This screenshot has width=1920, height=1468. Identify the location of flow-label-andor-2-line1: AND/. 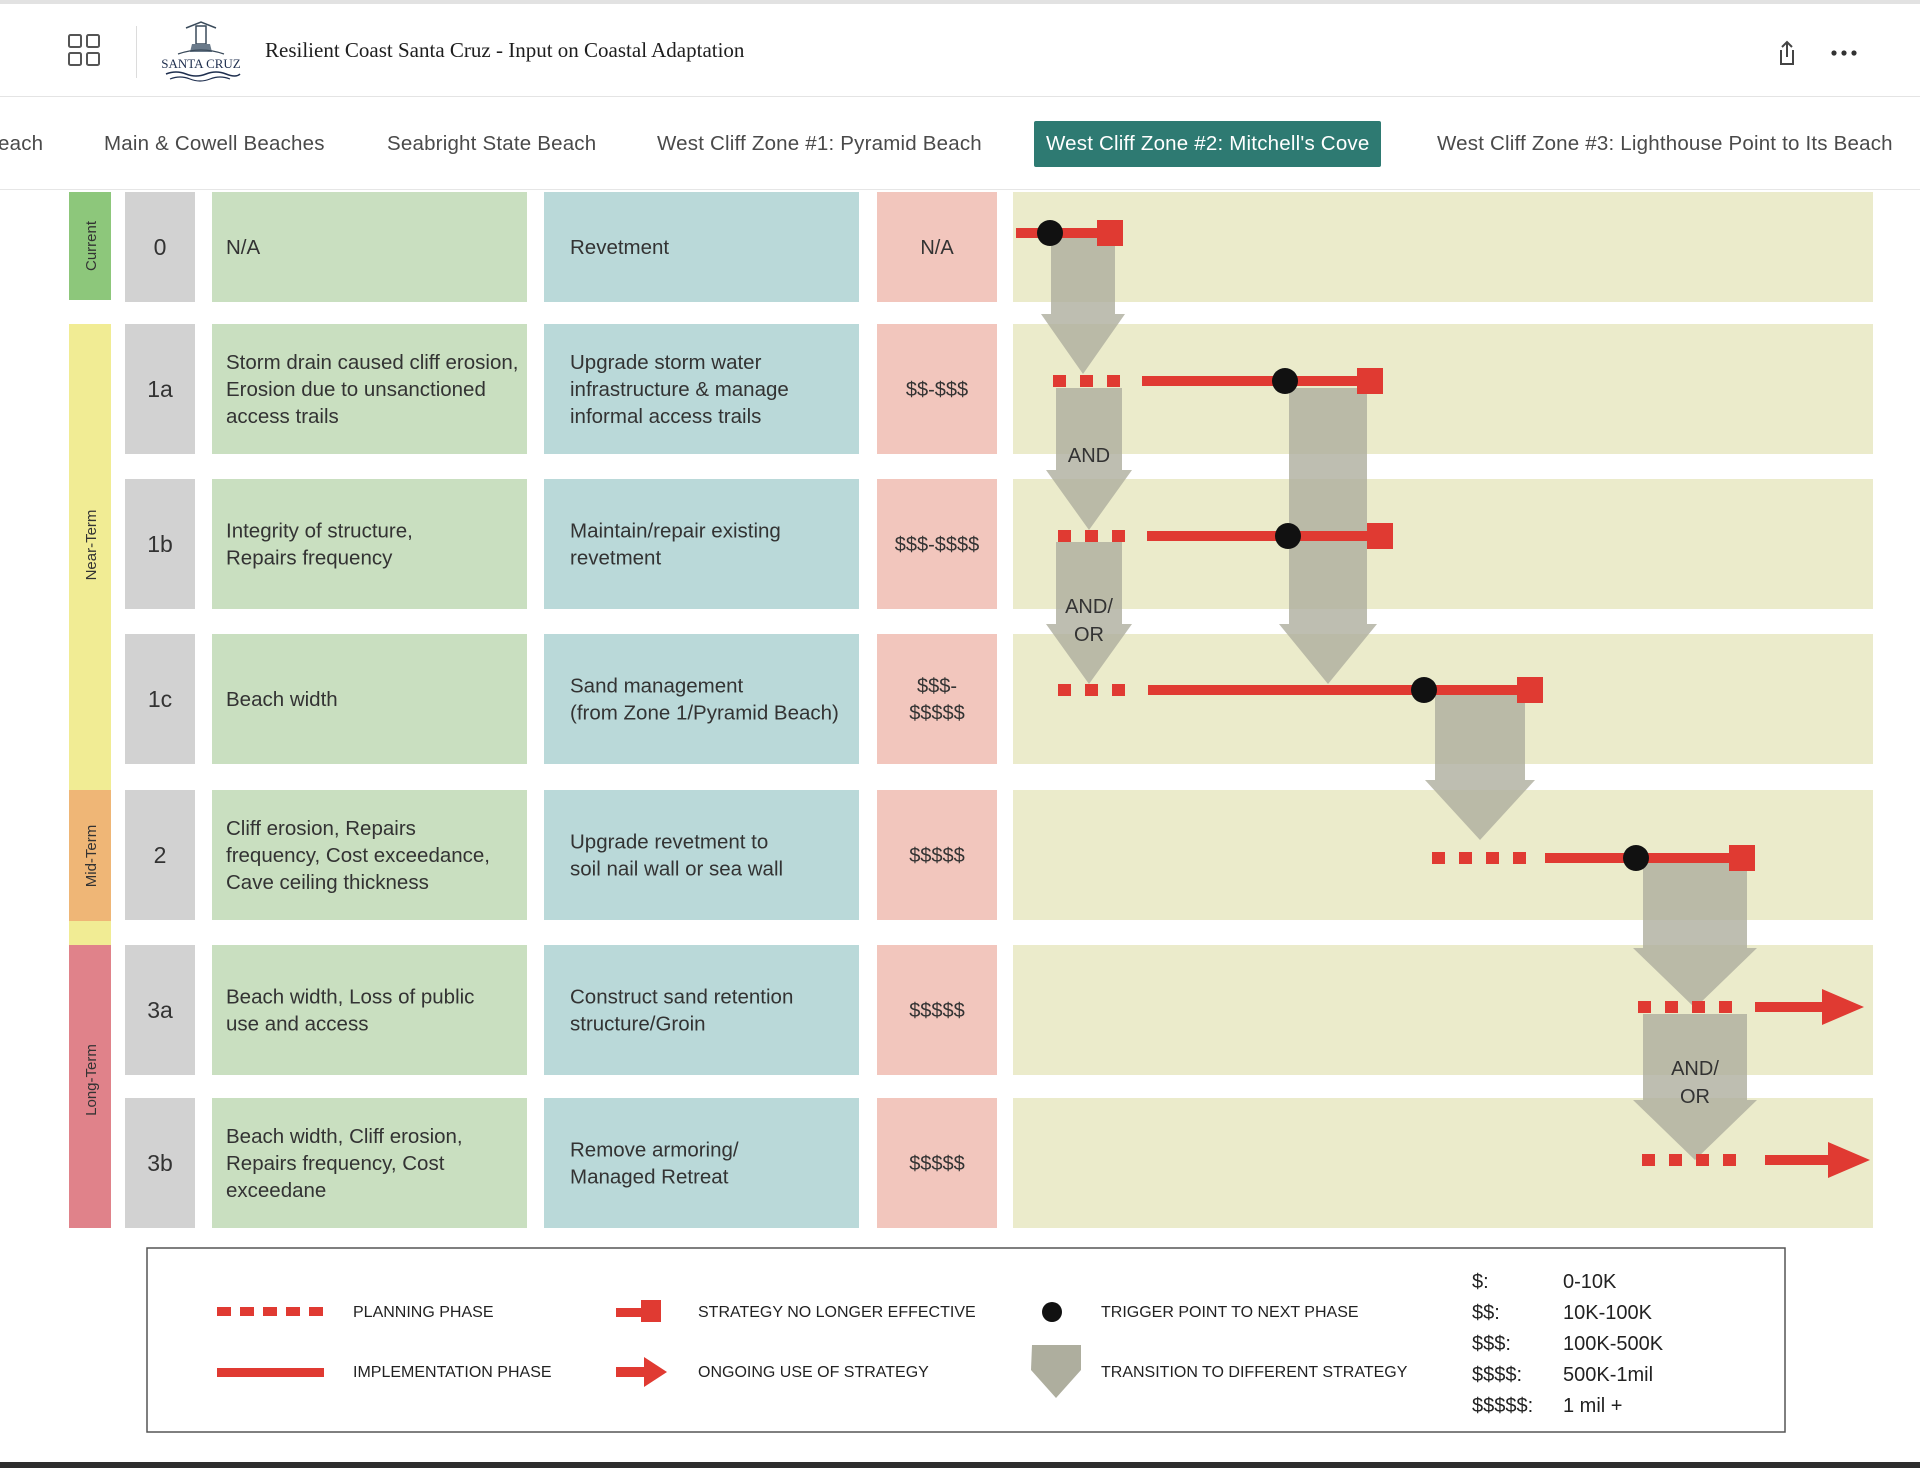
(1695, 1069).